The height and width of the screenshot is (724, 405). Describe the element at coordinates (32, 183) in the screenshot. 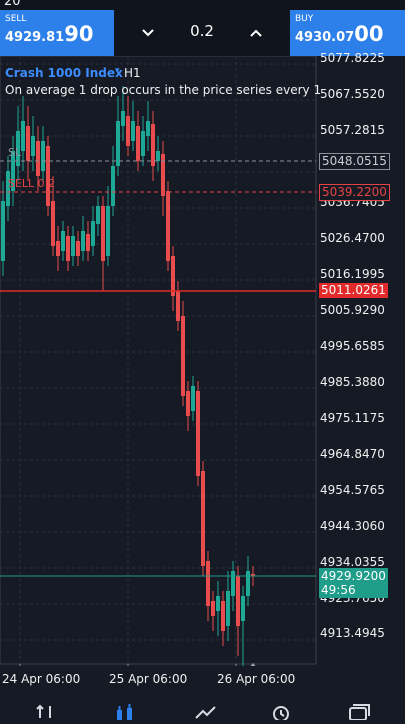

I see `position-line-label: SELL 0.2` at that location.